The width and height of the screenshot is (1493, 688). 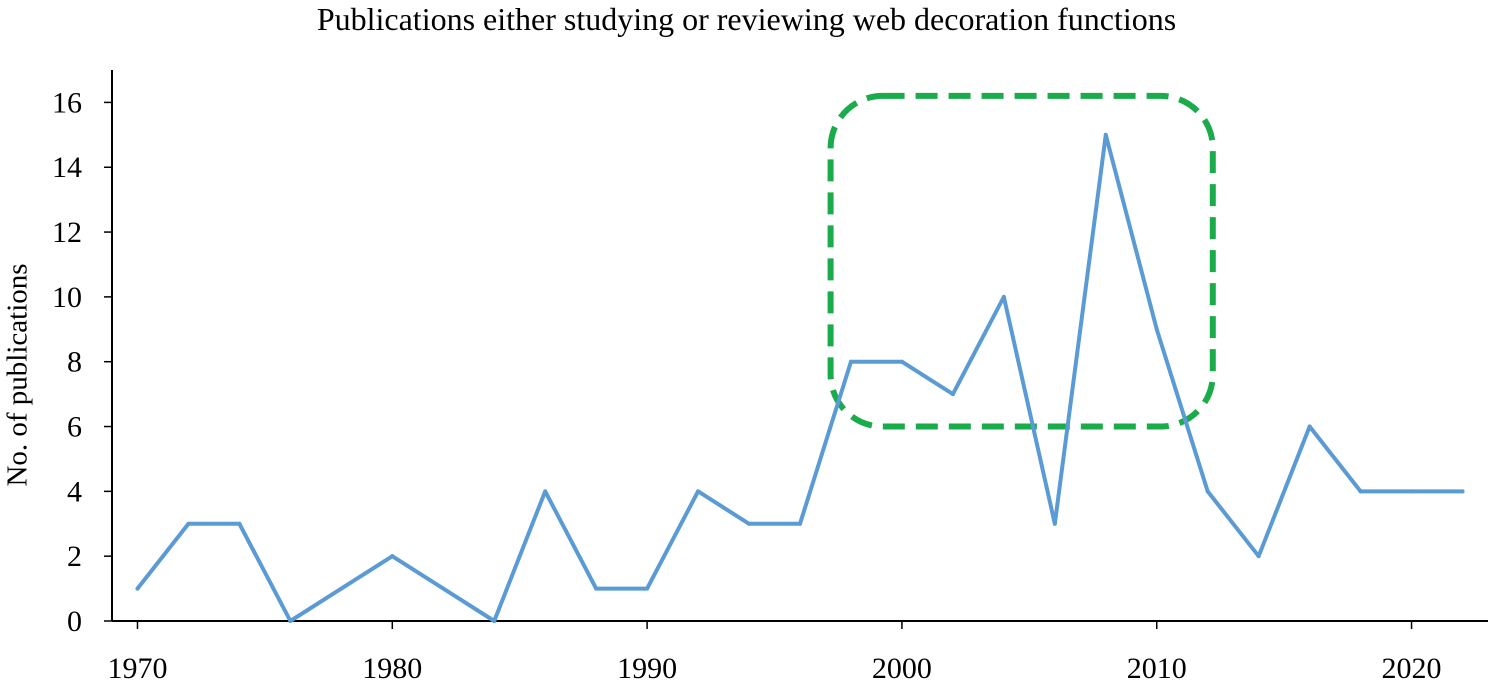 What do you see at coordinates (74, 556) in the screenshot?
I see `y-tick-label: 2` at bounding box center [74, 556].